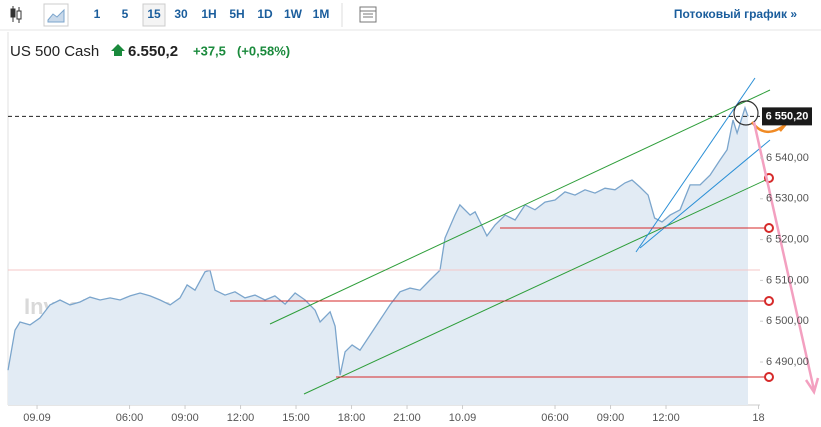  Describe the element at coordinates (296, 418) in the screenshot. I see `x-tick-label: 15:00` at that location.